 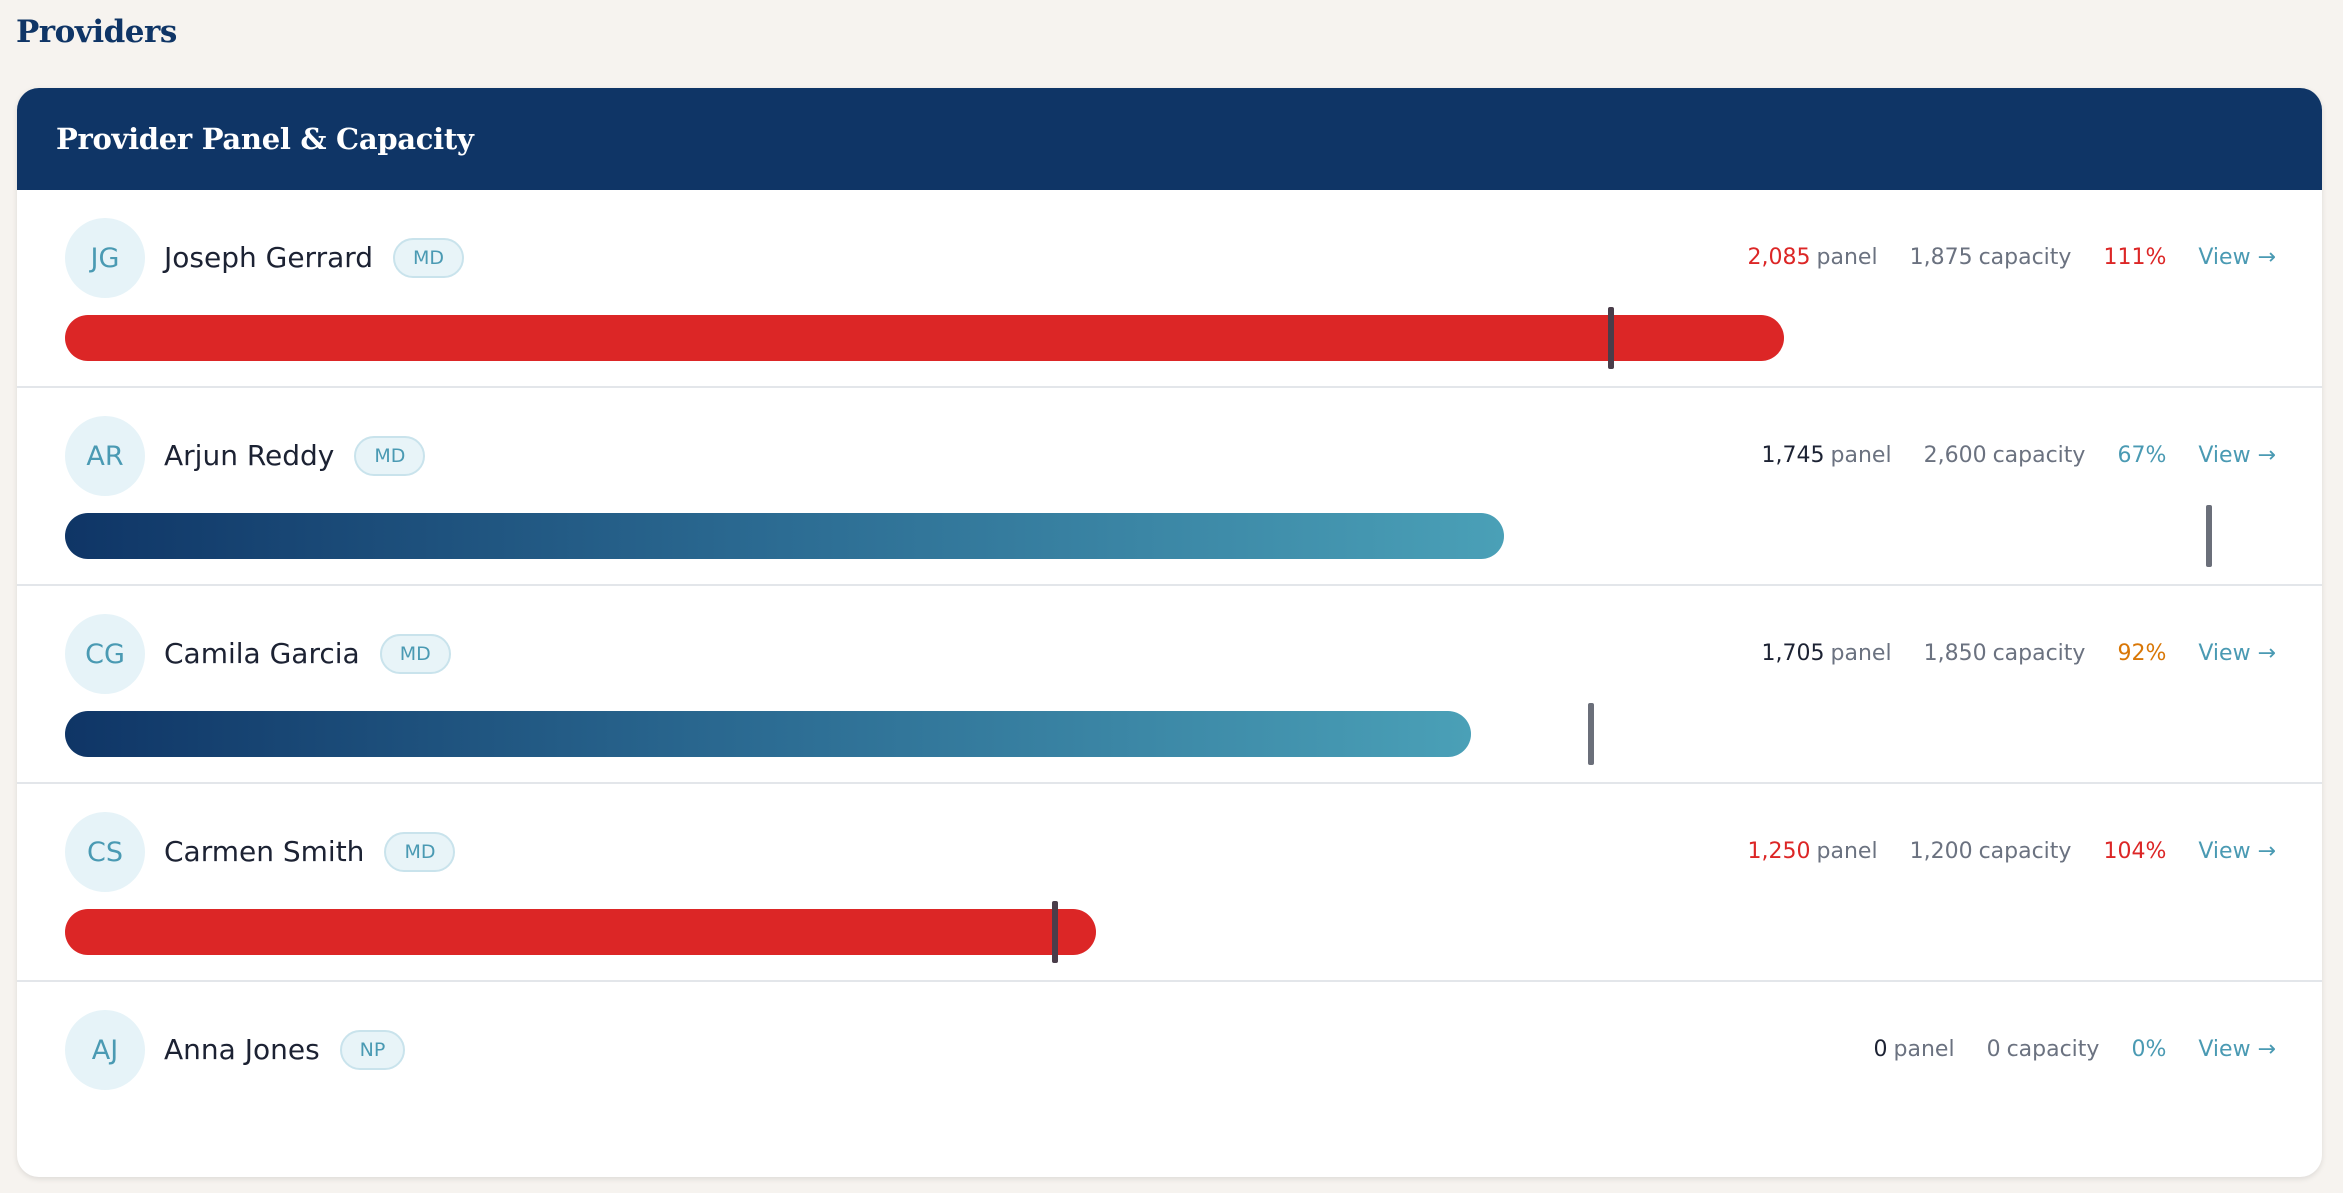 What do you see at coordinates (1779, 851) in the screenshot?
I see `panel-count: 1,250` at bounding box center [1779, 851].